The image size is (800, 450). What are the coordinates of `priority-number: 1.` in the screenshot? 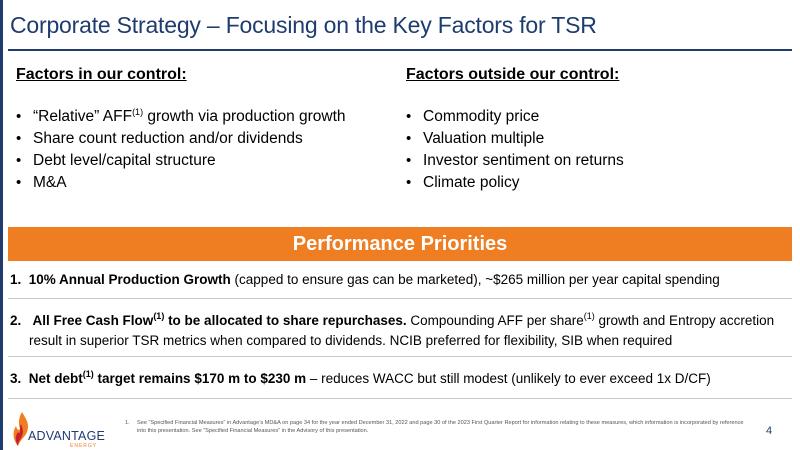 It's located at (16, 279).